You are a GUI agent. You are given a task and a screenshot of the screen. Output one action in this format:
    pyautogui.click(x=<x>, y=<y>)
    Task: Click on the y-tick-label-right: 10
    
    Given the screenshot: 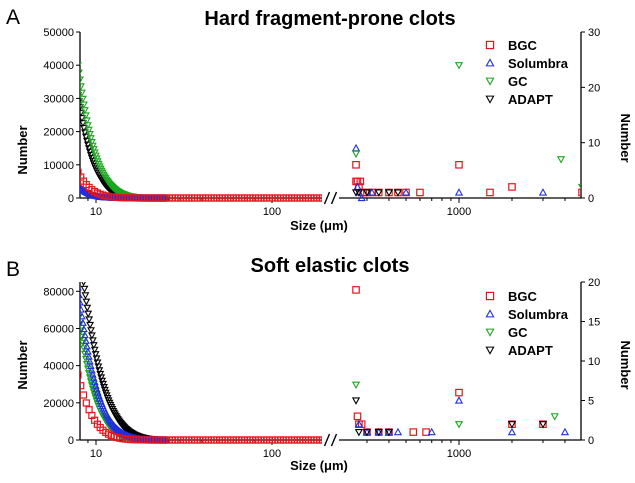 What is the action you would take?
    pyautogui.click(x=594, y=144)
    